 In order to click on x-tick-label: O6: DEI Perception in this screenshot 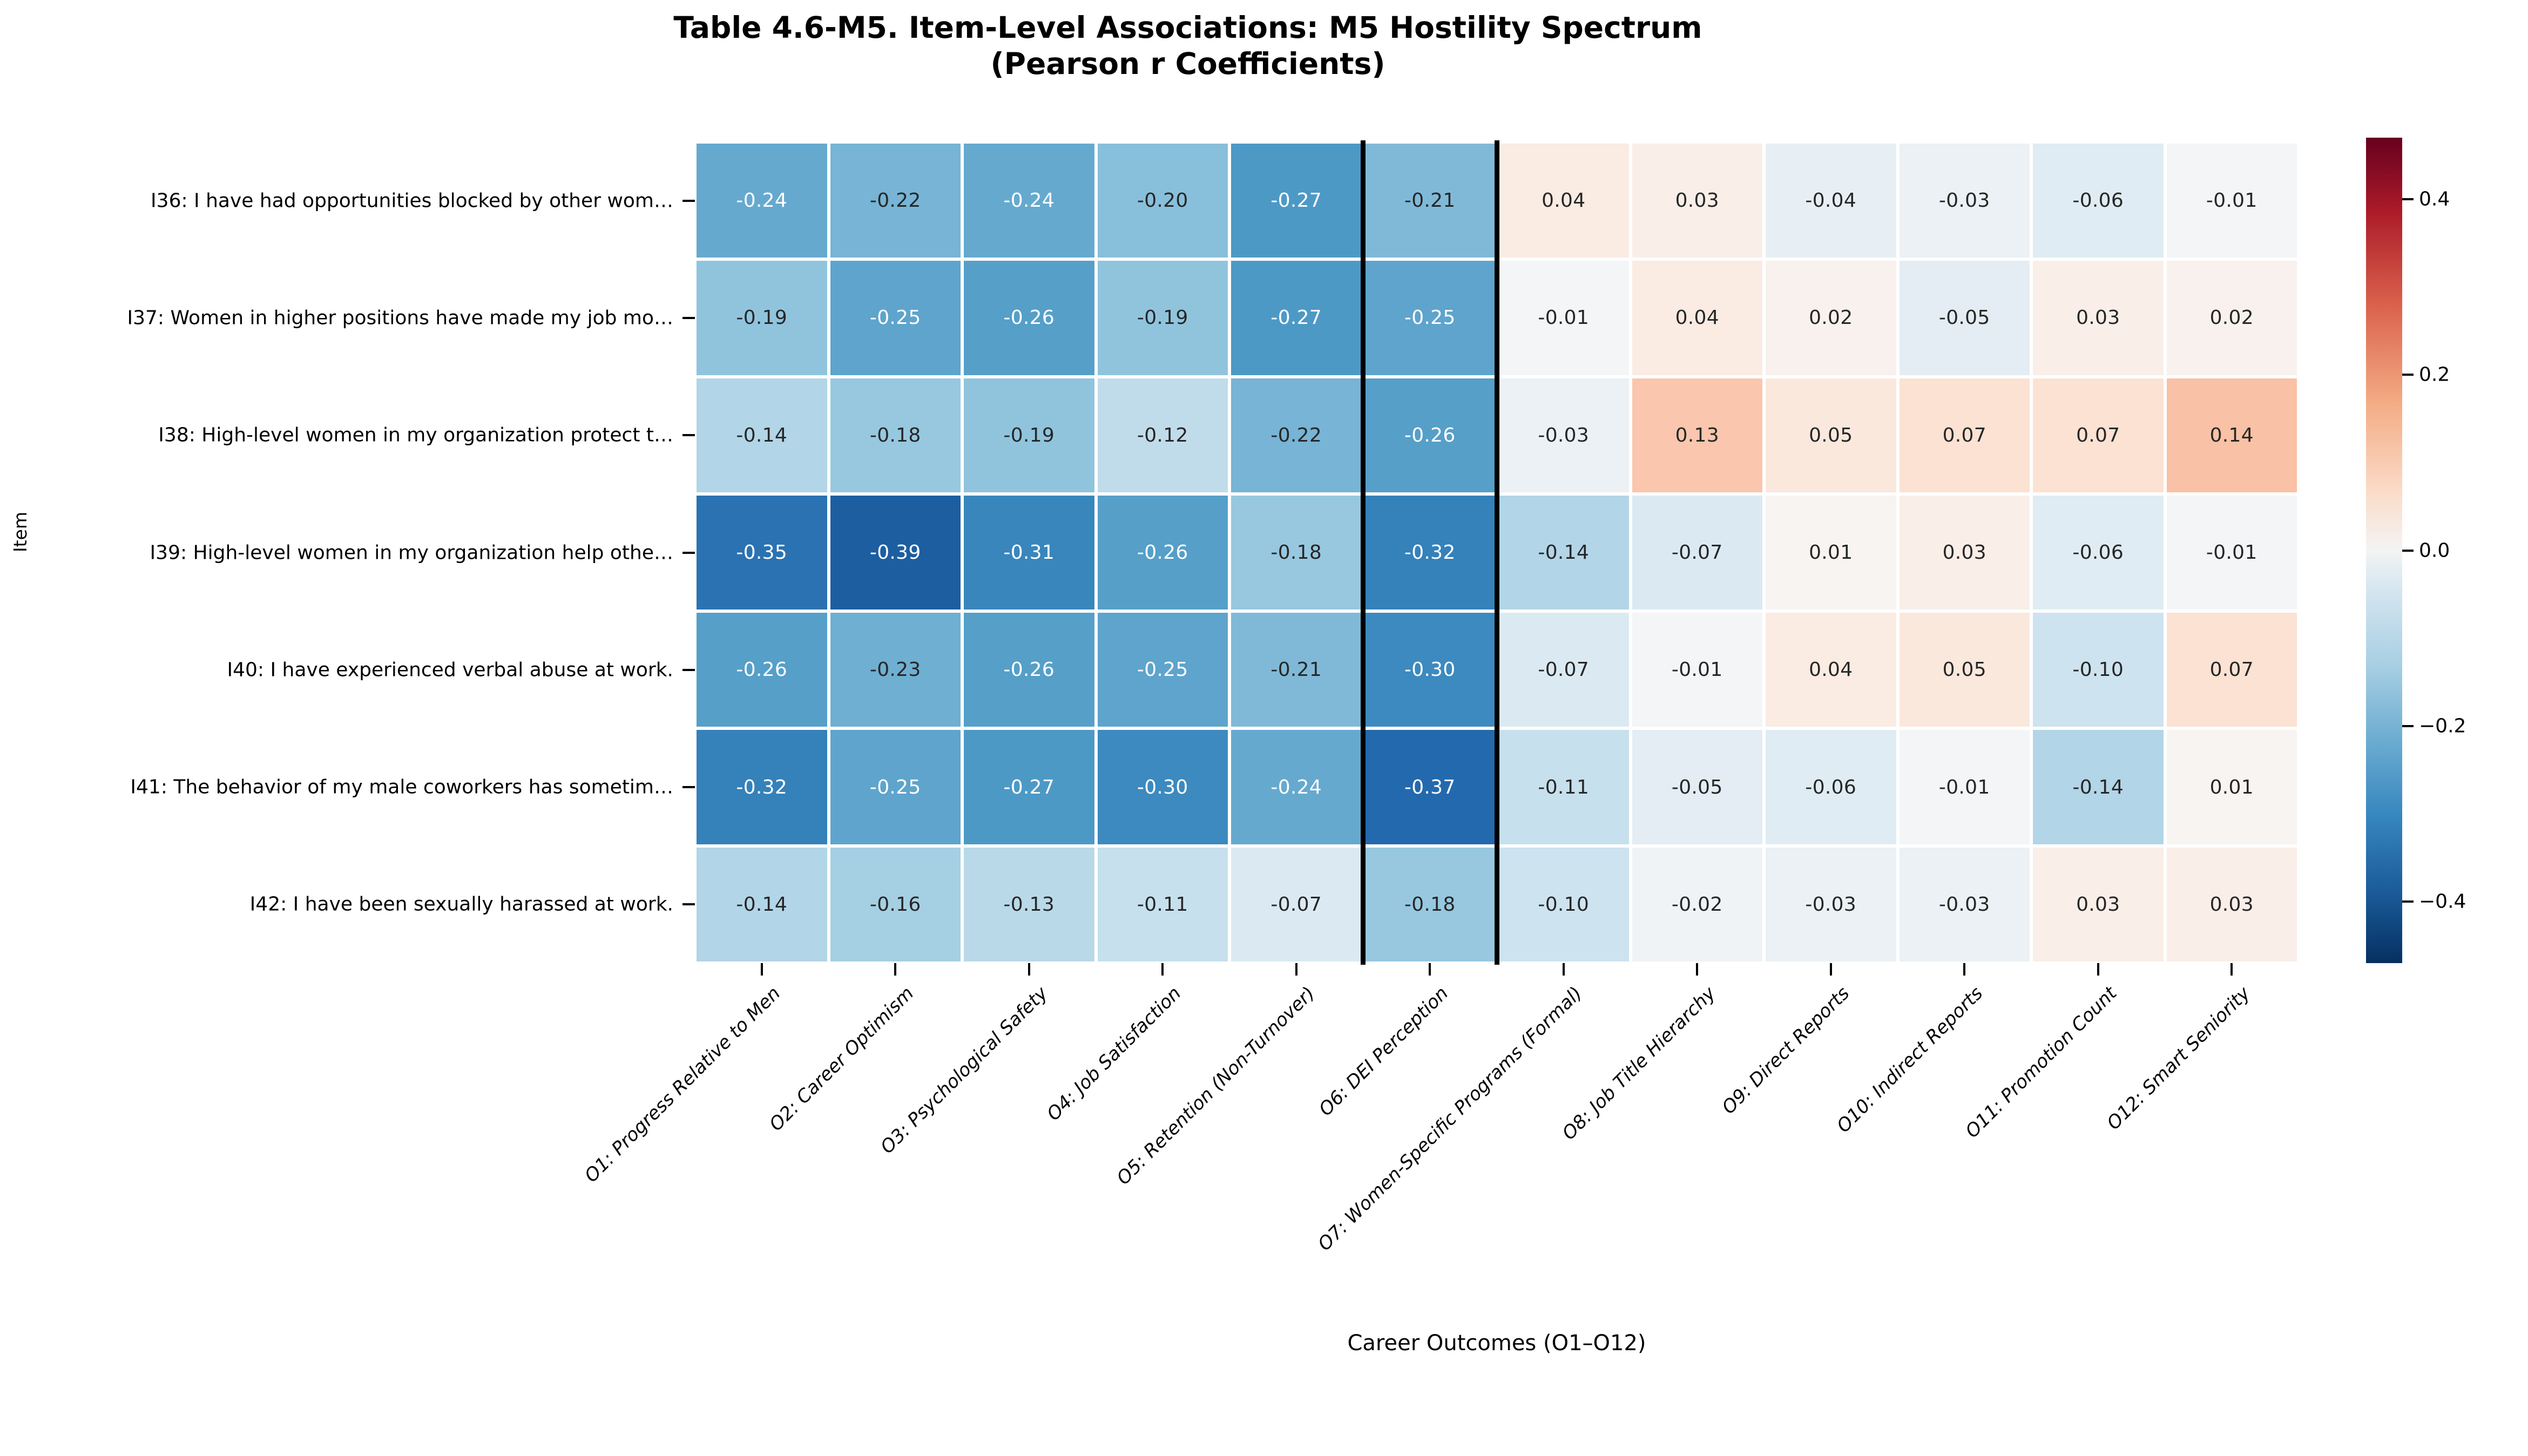, I will do `click(1384, 1052)`.